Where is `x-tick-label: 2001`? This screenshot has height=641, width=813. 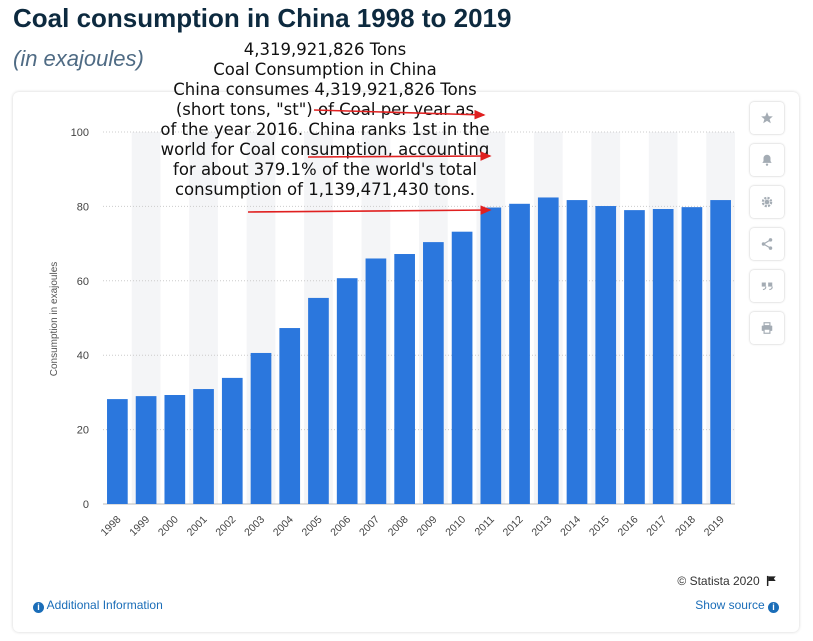
x-tick-label: 2001 is located at coordinates (197, 526).